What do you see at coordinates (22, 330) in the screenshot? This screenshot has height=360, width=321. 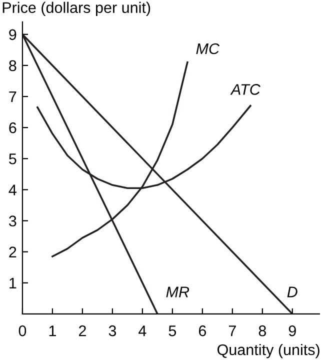 I see `x-tick-label: 0` at bounding box center [22, 330].